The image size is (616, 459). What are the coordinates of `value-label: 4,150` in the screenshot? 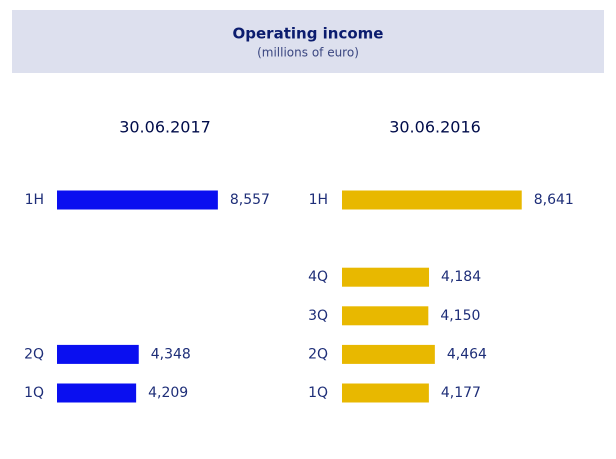 It's located at (460, 316).